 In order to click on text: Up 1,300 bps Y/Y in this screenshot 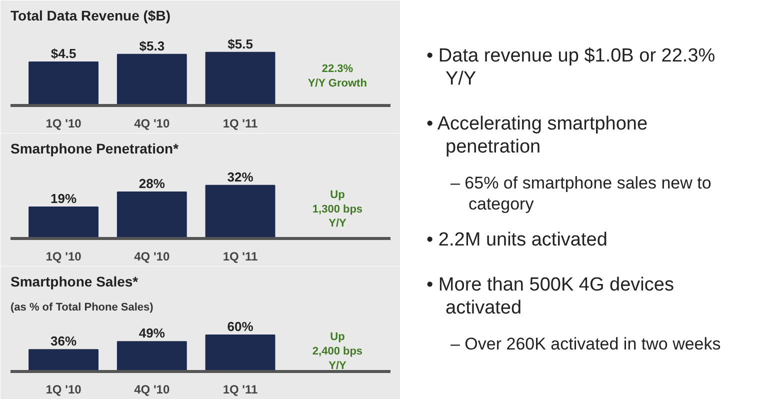, I will do `click(337, 209)`.